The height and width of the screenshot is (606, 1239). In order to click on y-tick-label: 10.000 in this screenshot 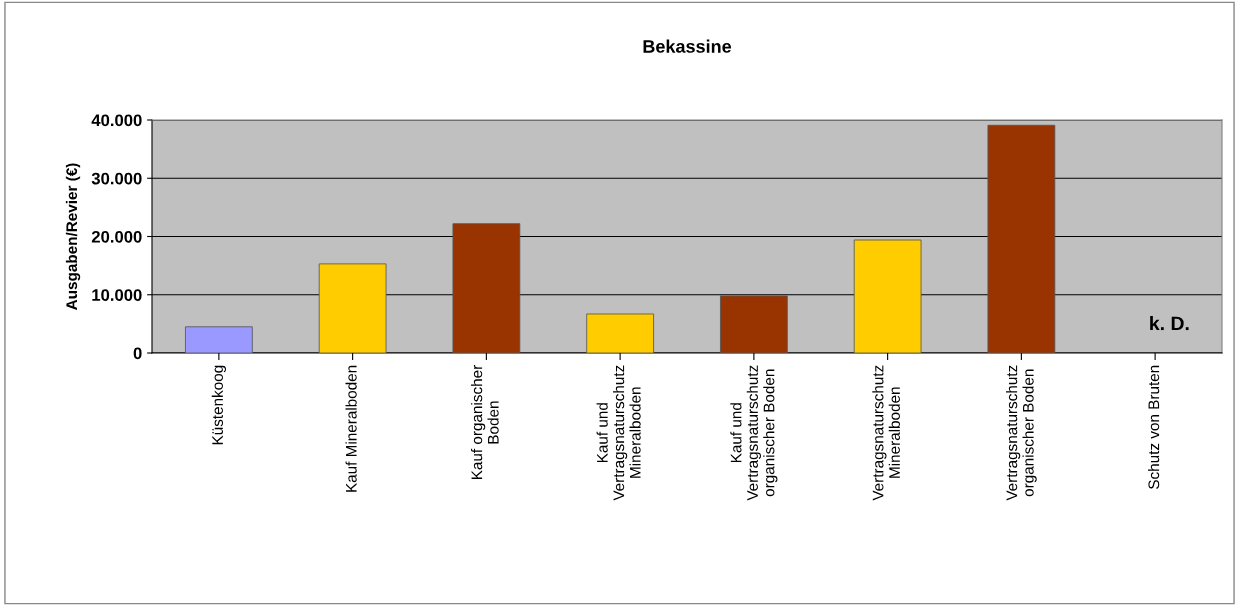, I will do `click(117, 295)`.